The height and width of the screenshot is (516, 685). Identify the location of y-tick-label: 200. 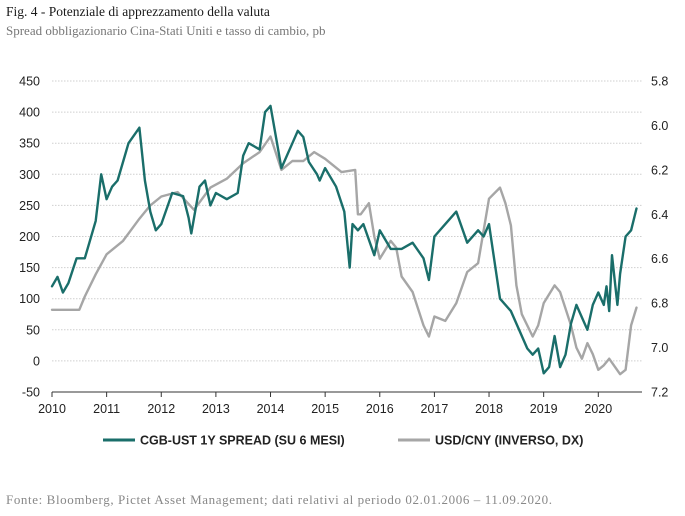
(29, 237).